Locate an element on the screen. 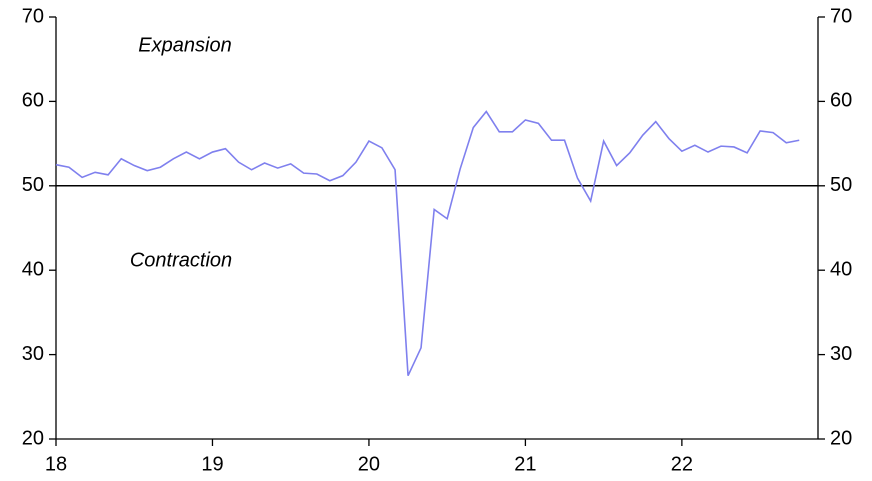 This screenshot has height=481, width=872. y2-tick-label: 70 is located at coordinates (841, 16).